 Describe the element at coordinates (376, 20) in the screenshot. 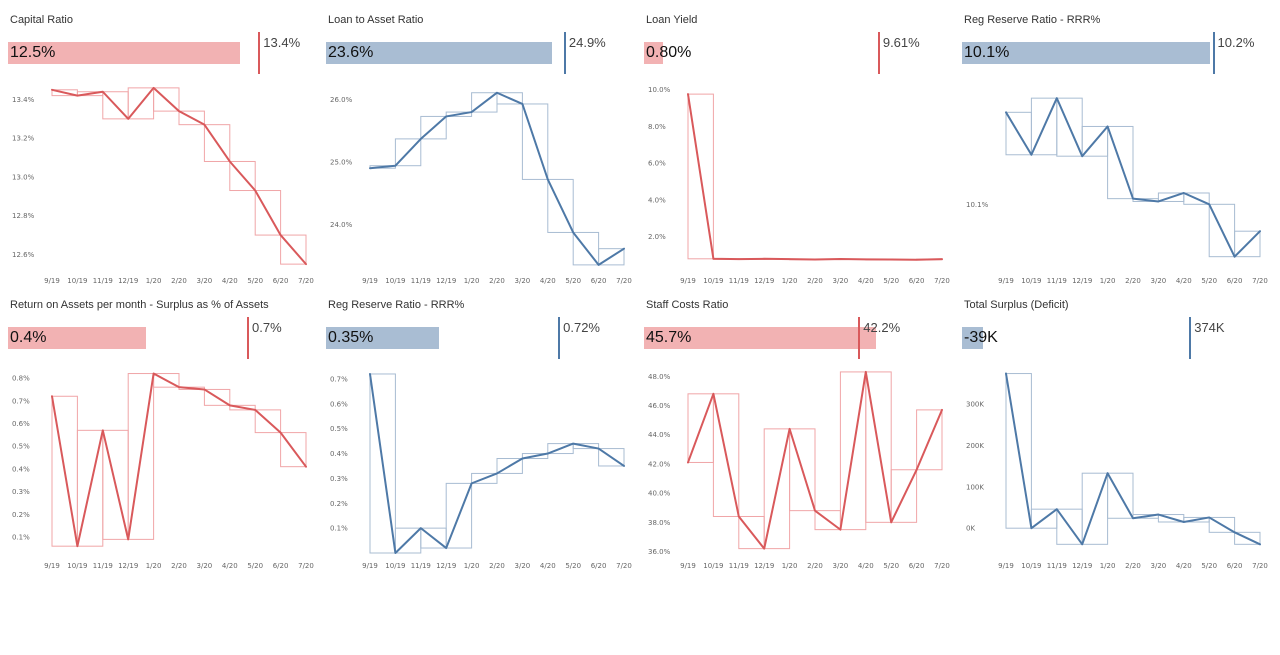

I see `chart-title: Loan to Asset Ratio` at that location.